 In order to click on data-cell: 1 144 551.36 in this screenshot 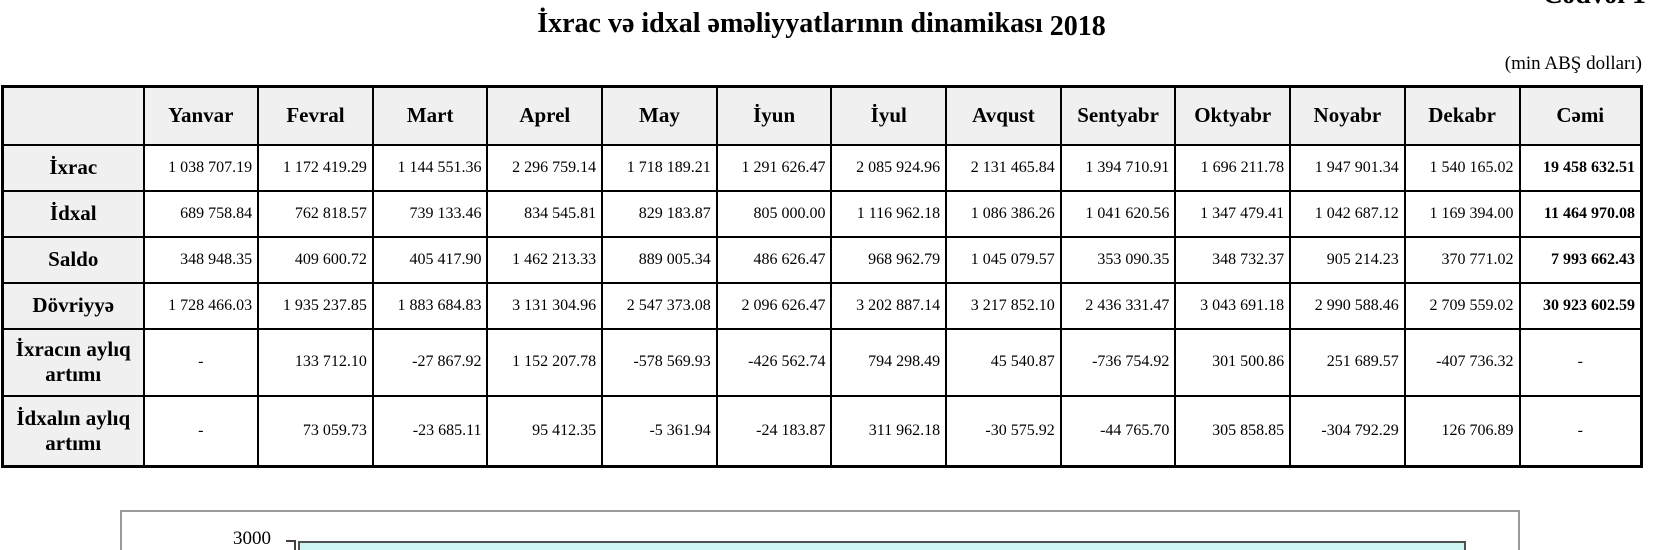, I will do `click(430, 167)`.